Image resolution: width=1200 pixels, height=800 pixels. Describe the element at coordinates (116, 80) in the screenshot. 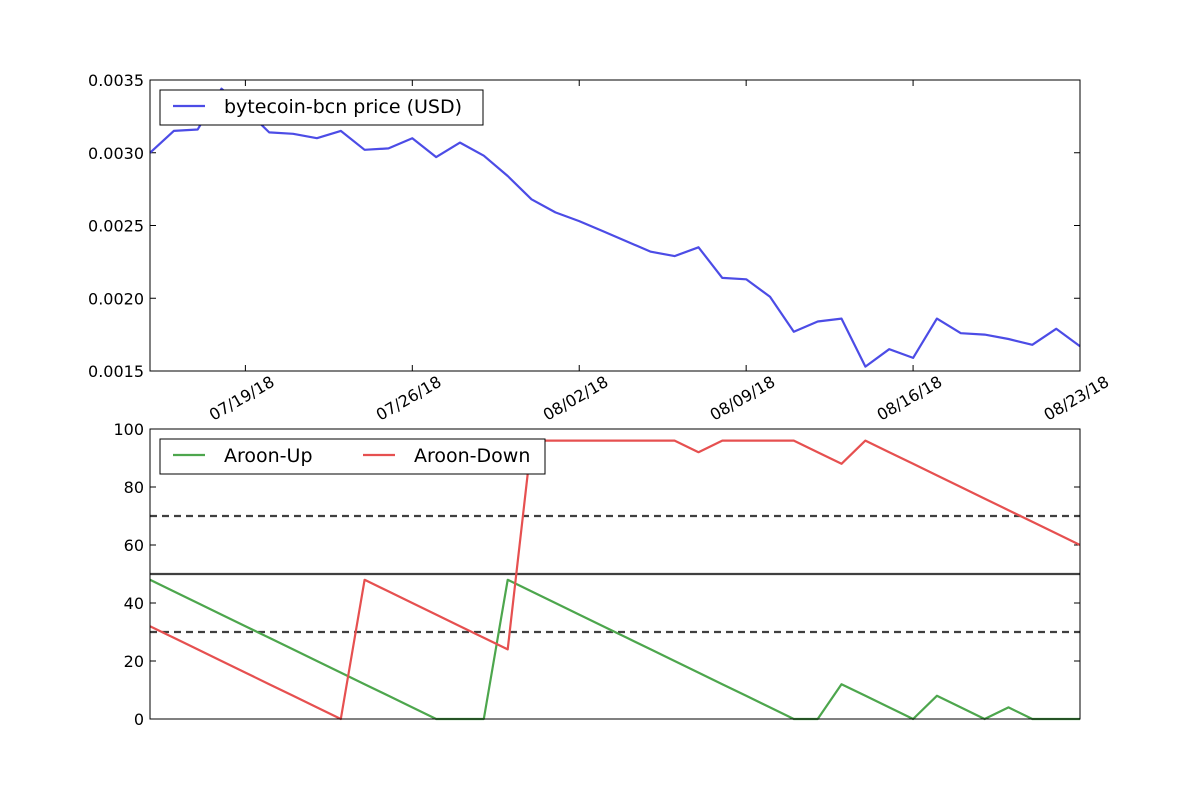

I see `price-y-tick-label: 0.0035` at that location.